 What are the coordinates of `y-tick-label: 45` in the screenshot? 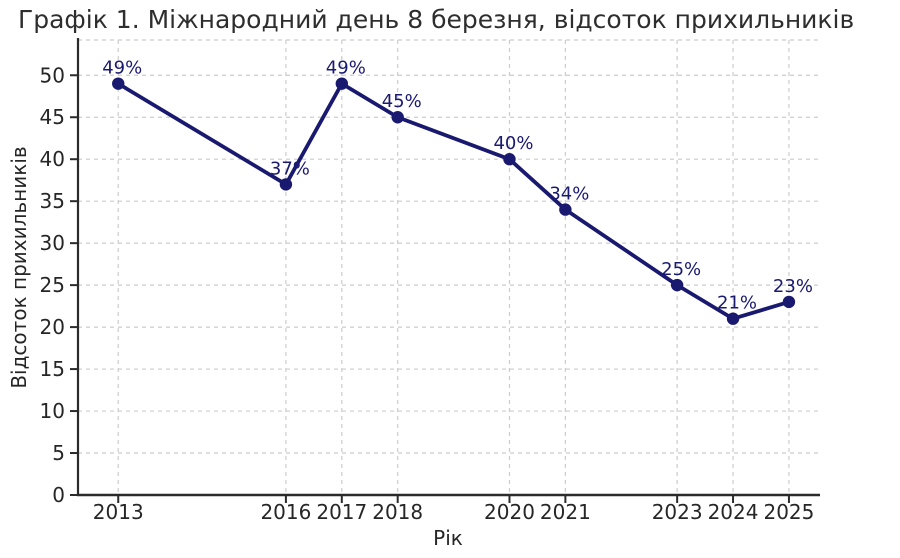 It's located at (52, 117).